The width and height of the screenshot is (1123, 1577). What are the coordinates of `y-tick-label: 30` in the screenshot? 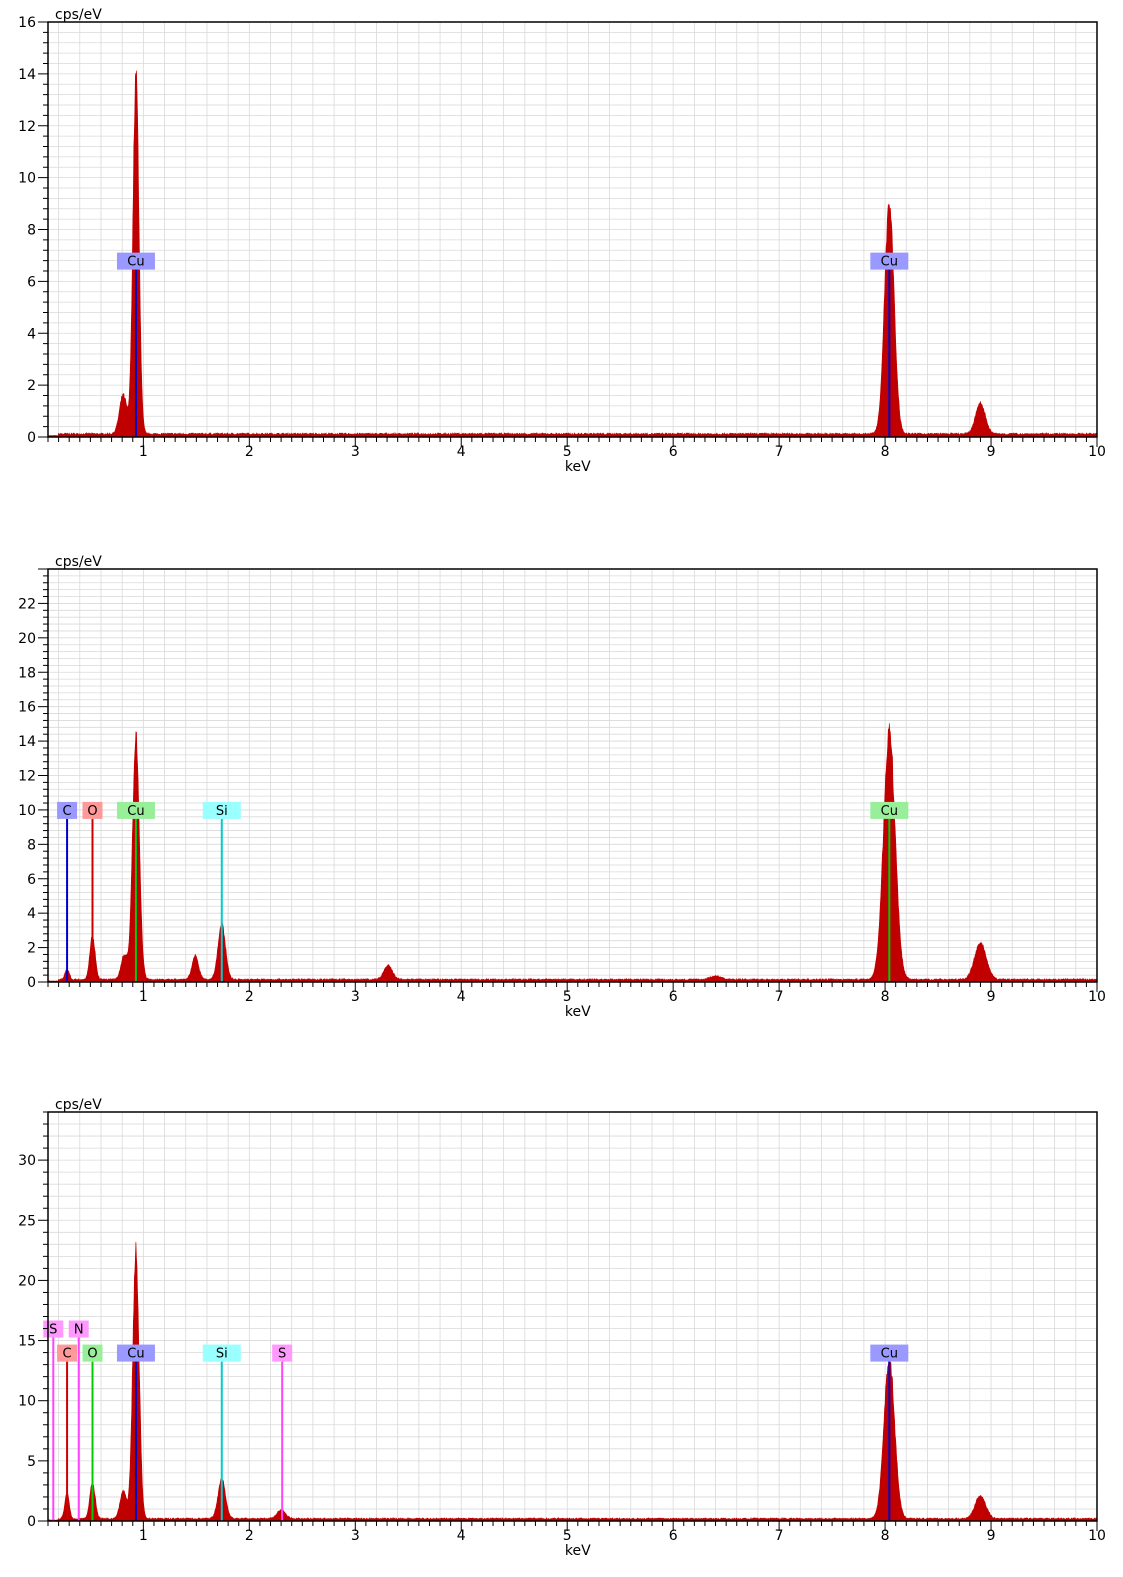 It's located at (27, 1161).